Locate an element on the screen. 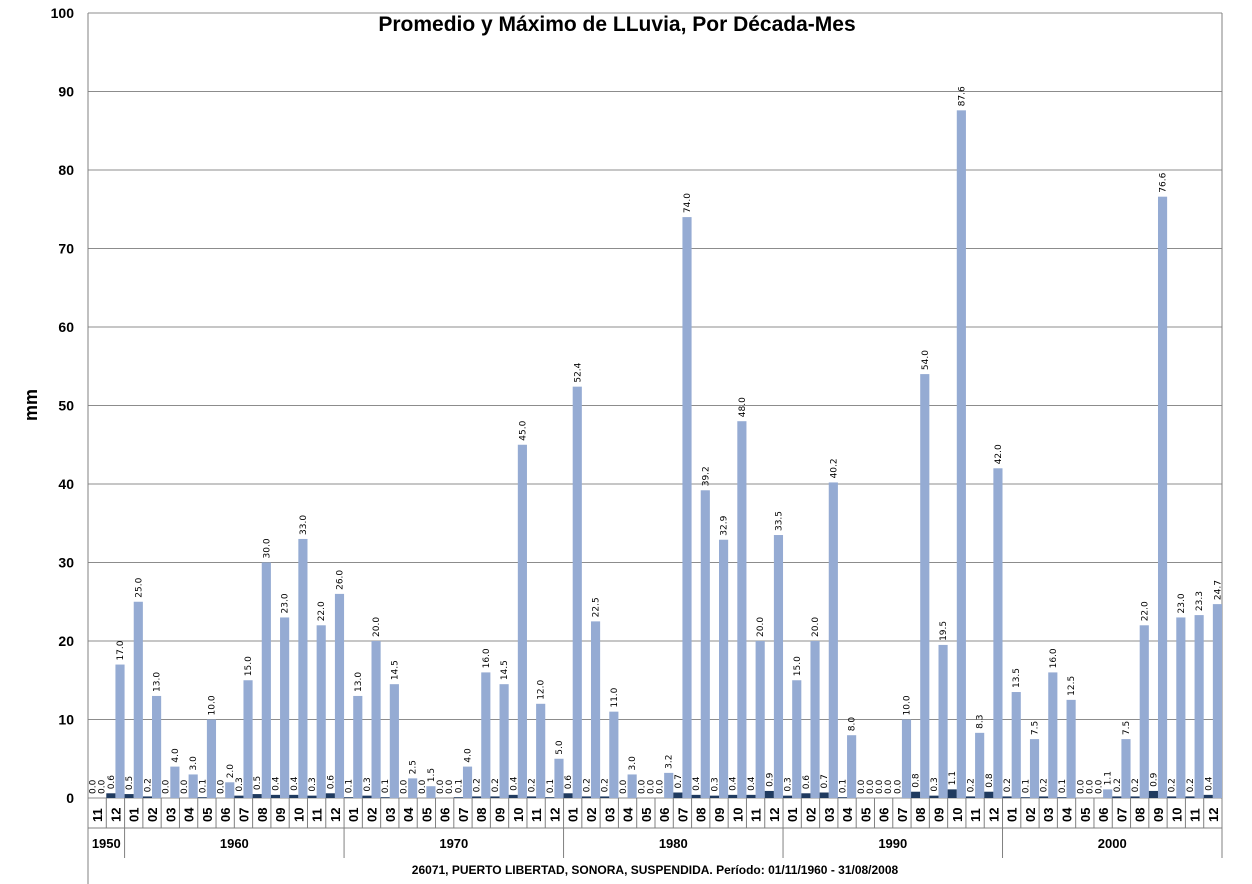  data-label-maximum: 22.0 is located at coordinates (322, 611).